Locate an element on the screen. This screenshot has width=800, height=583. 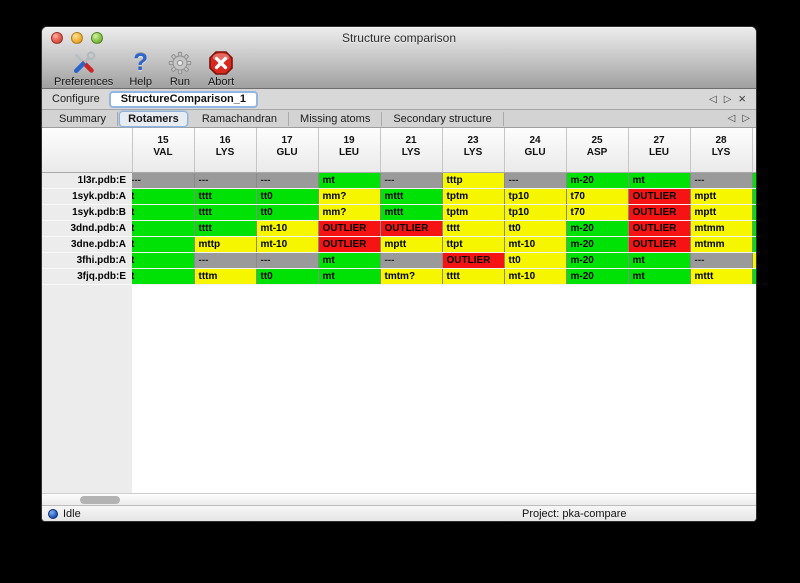
close-button is located at coordinates (57, 38).